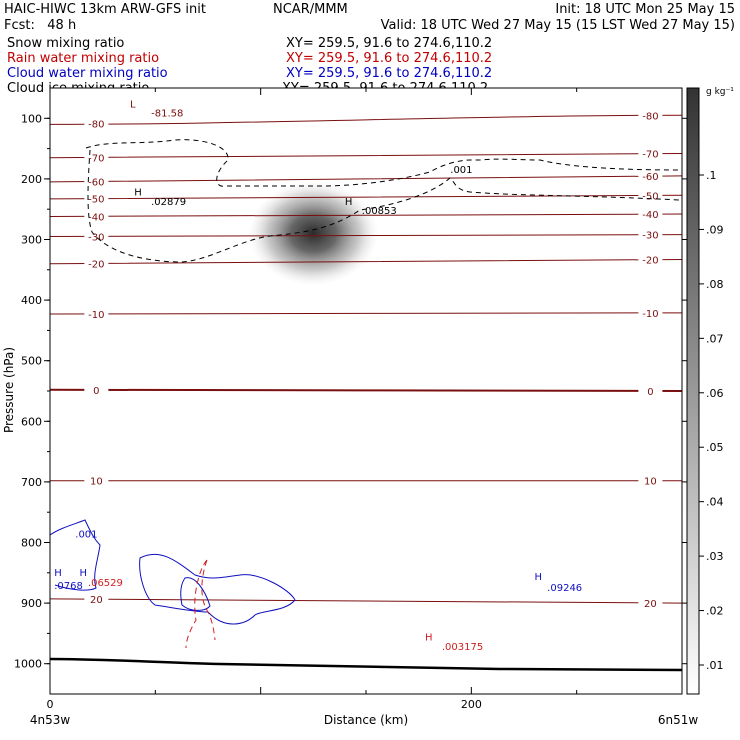 This screenshot has height=740, width=740. I want to click on header-title: HAIC-HIWC 13km ARW-GFS init, so click(105, 9).